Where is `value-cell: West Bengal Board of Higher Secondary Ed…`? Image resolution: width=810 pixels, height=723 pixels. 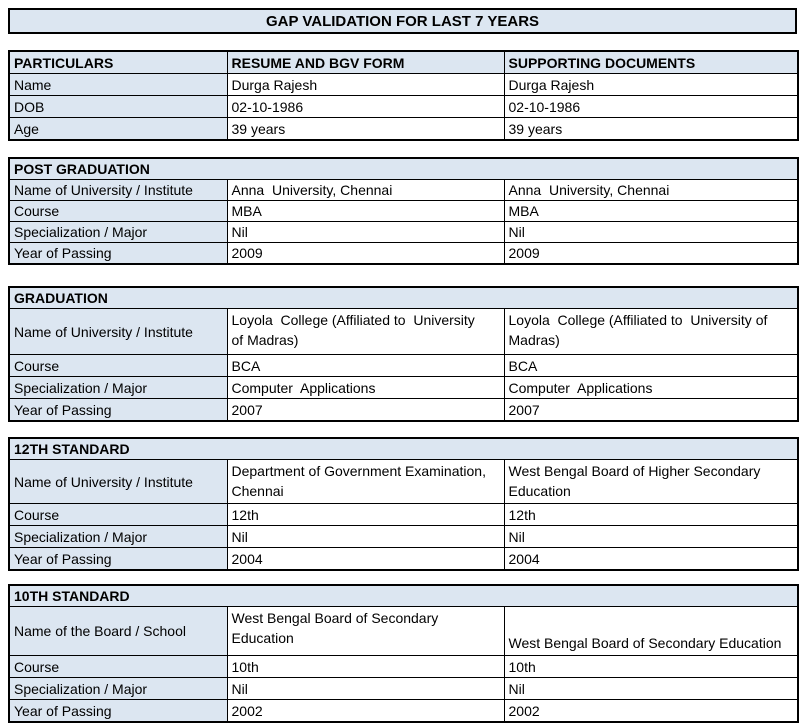
value-cell: West Bengal Board of Higher Secondary Ed… is located at coordinates (651, 481).